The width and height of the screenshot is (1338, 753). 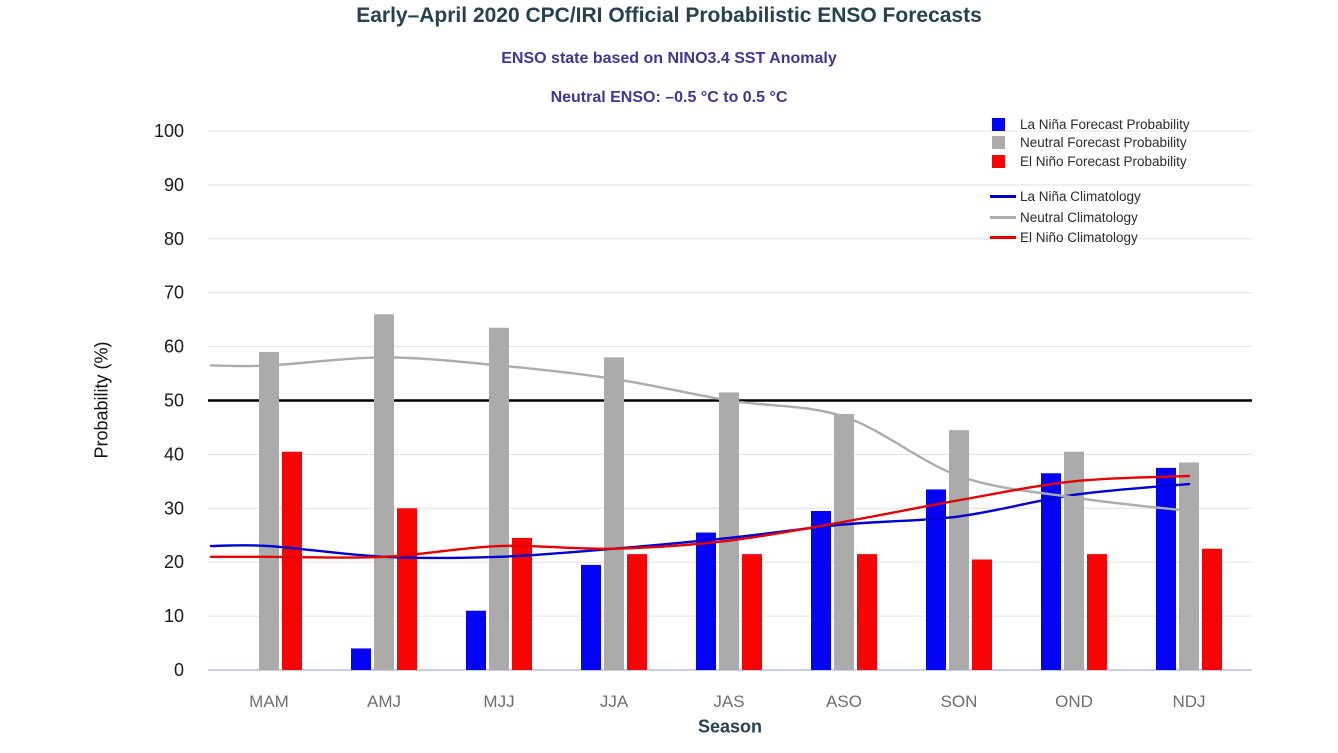 I want to click on x-tick-label-jas: JAS, so click(x=728, y=701).